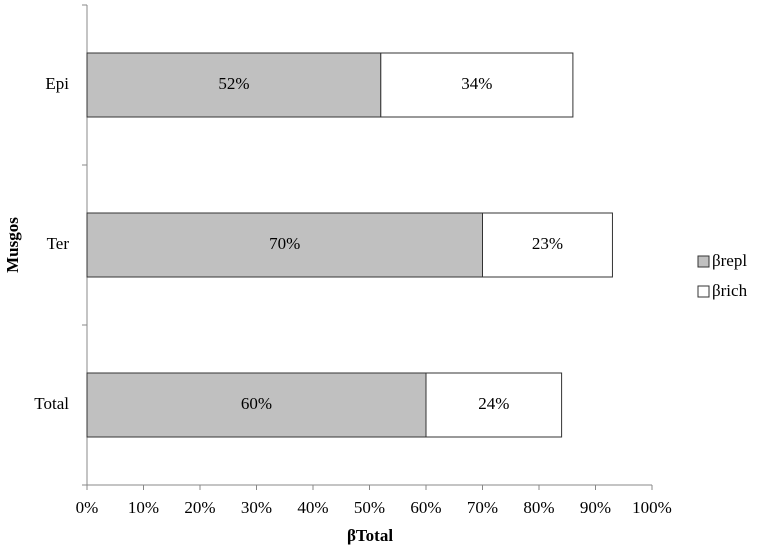 This screenshot has width=766, height=553. Describe the element at coordinates (87, 507) in the screenshot. I see `x-tick-label: 0%` at that location.